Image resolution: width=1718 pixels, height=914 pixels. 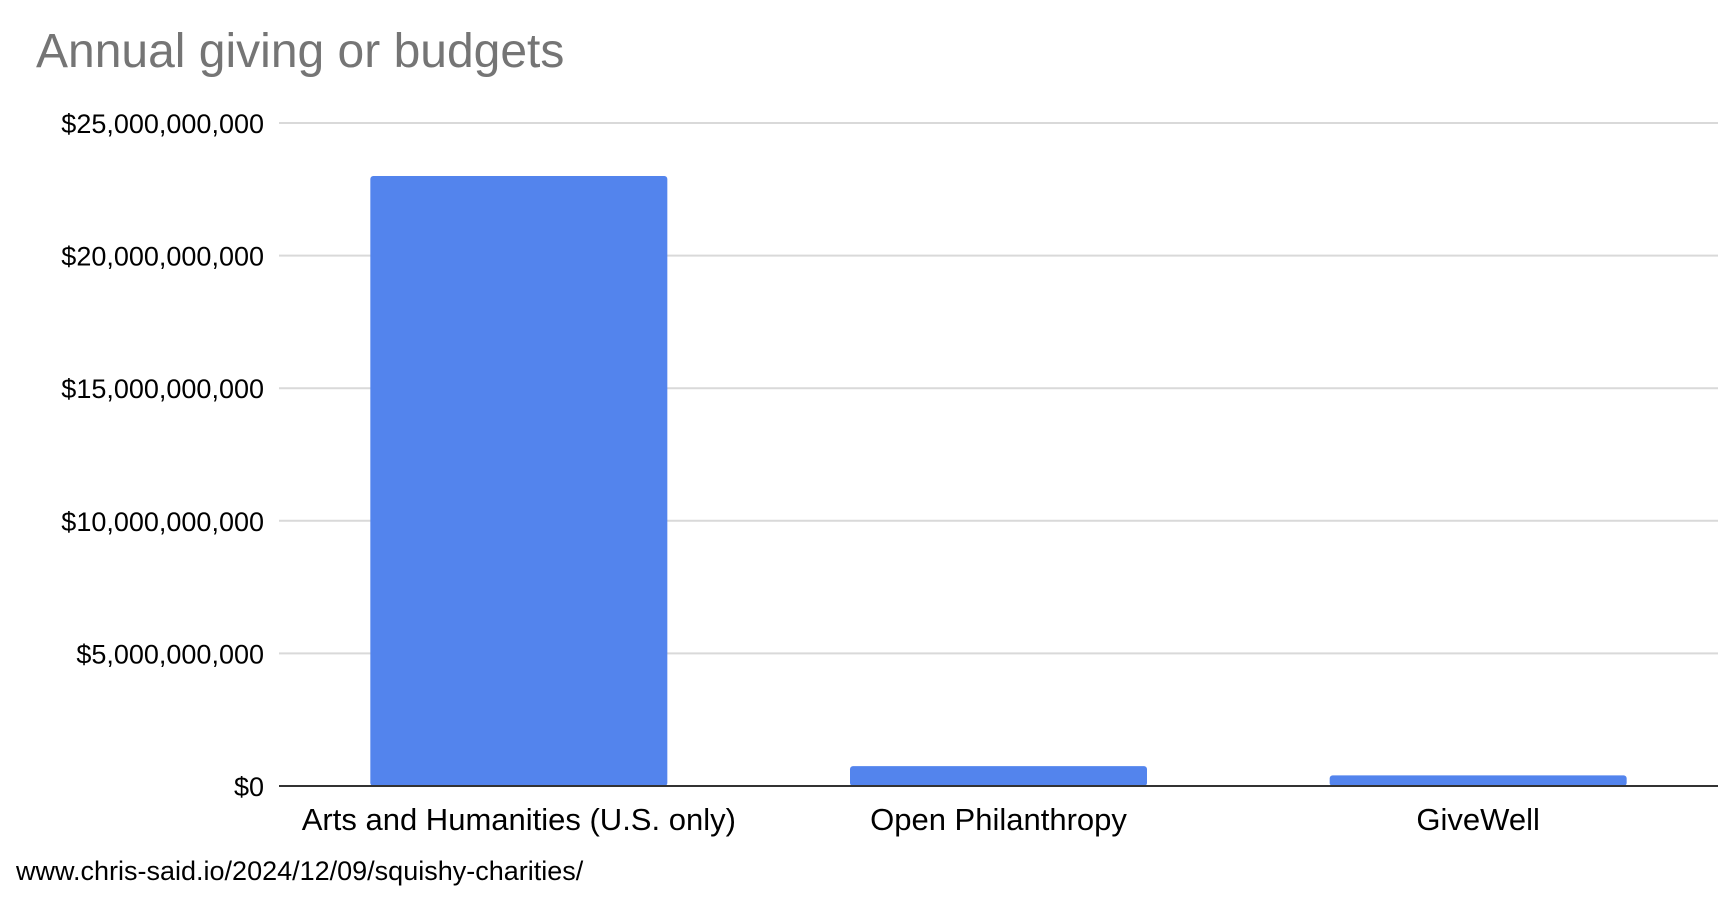 I want to click on y-tick-label: $10,000,000,000, so click(x=162, y=522).